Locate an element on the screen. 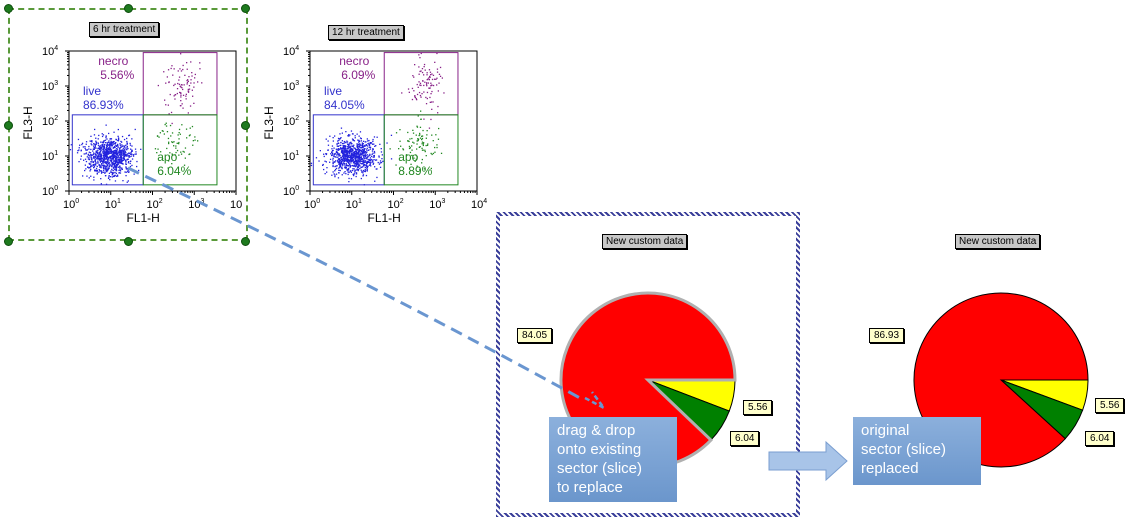 This screenshot has height=523, width=1139. resize-handle-w is located at coordinates (8, 125).